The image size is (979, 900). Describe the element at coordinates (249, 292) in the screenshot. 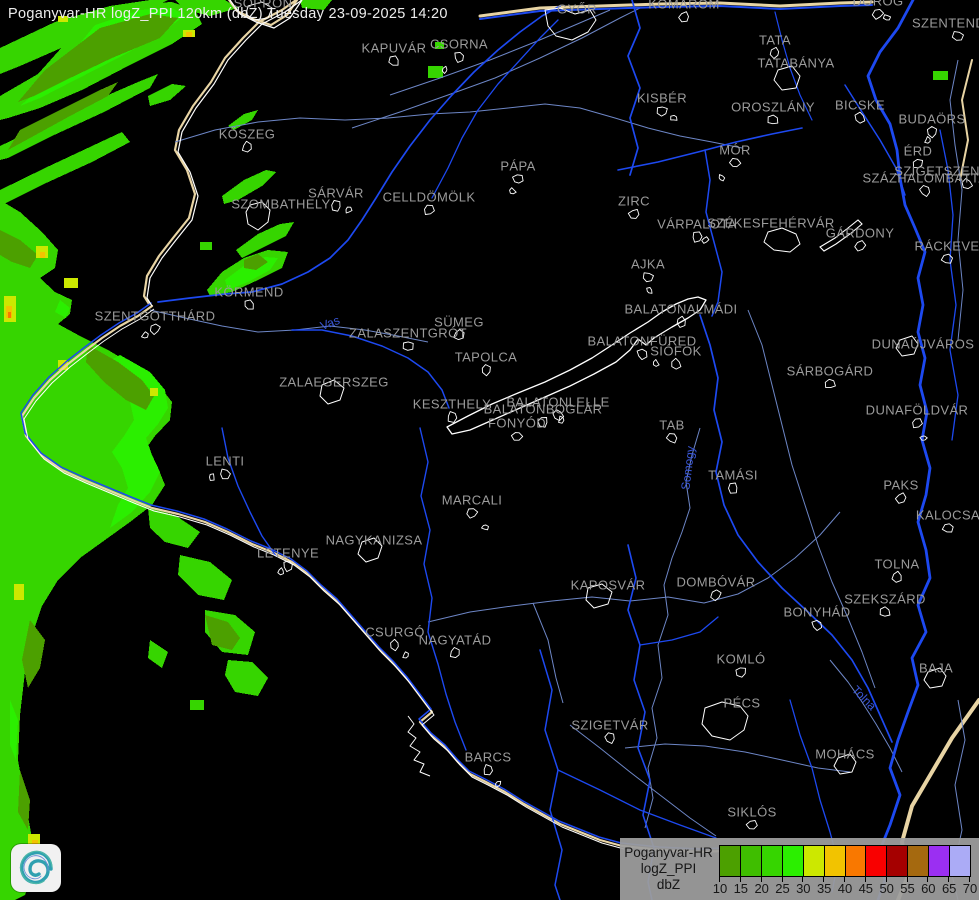

I see `city-label: KÖRMEND` at that location.